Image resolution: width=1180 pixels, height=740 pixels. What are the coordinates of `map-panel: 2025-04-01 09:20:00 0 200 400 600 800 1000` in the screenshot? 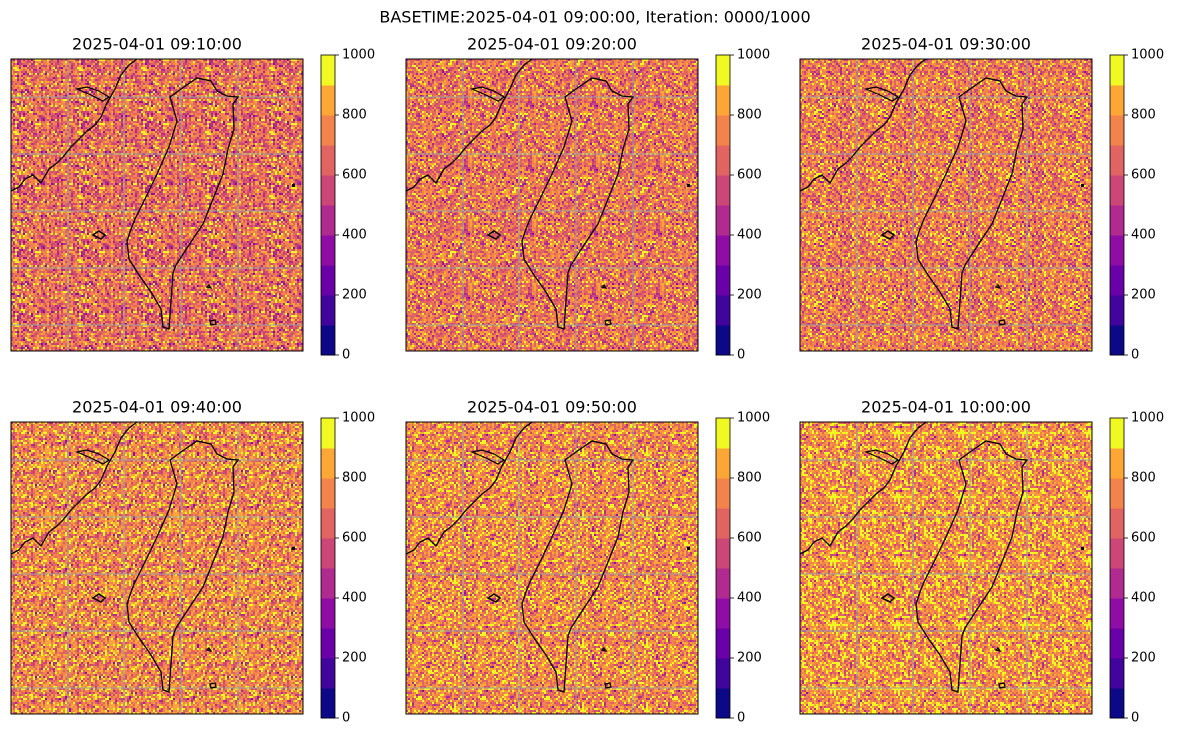 It's located at (587, 199).